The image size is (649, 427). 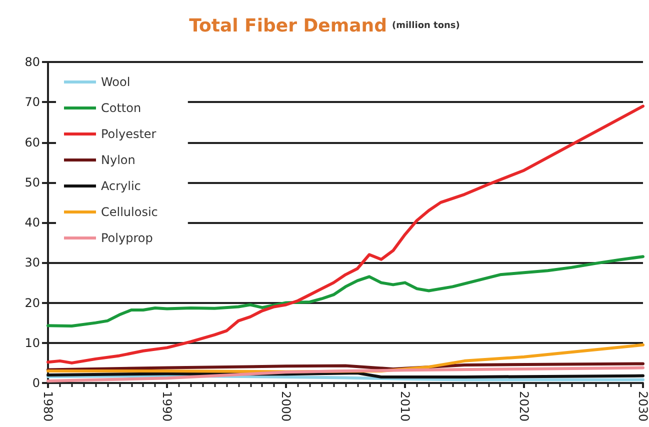 What do you see at coordinates (48, 406) in the screenshot?
I see `x-tick-label: 1980` at bounding box center [48, 406].